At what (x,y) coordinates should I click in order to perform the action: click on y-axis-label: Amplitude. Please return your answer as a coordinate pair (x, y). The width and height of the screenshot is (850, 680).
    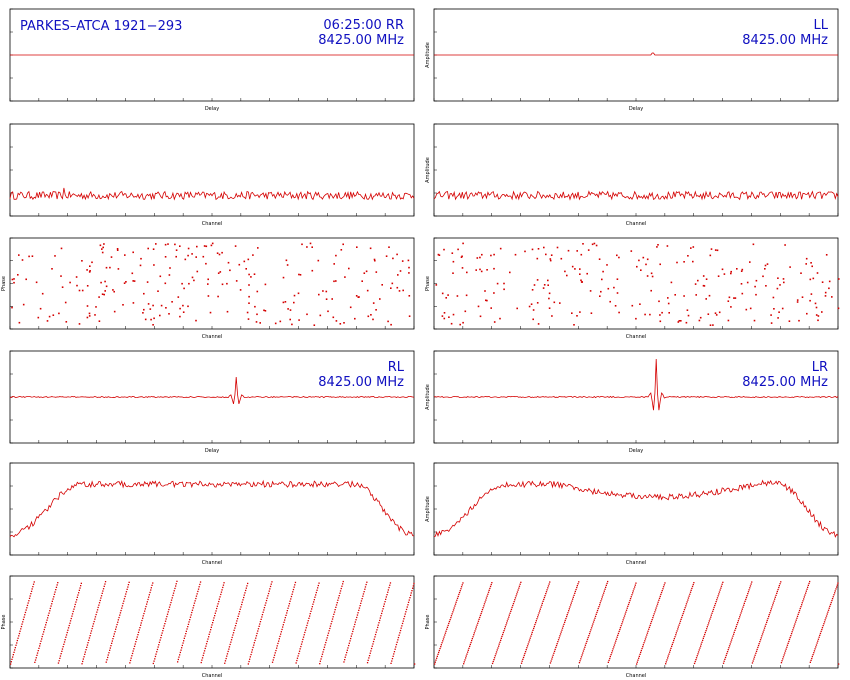
    Looking at the image, I should click on (428, 55).